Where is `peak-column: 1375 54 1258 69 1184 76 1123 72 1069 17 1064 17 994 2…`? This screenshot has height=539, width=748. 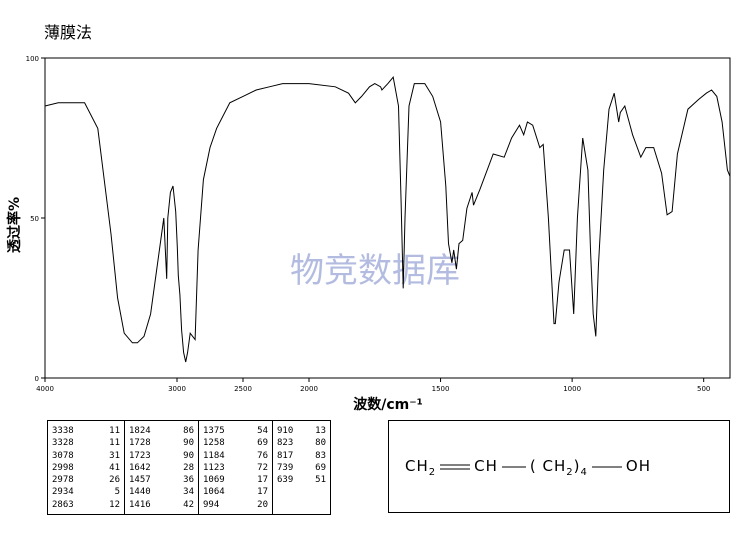
peak-column: 1375 54 1258 69 1184 76 1123 72 1069 17 1064 17 994 2… is located at coordinates (236, 467).